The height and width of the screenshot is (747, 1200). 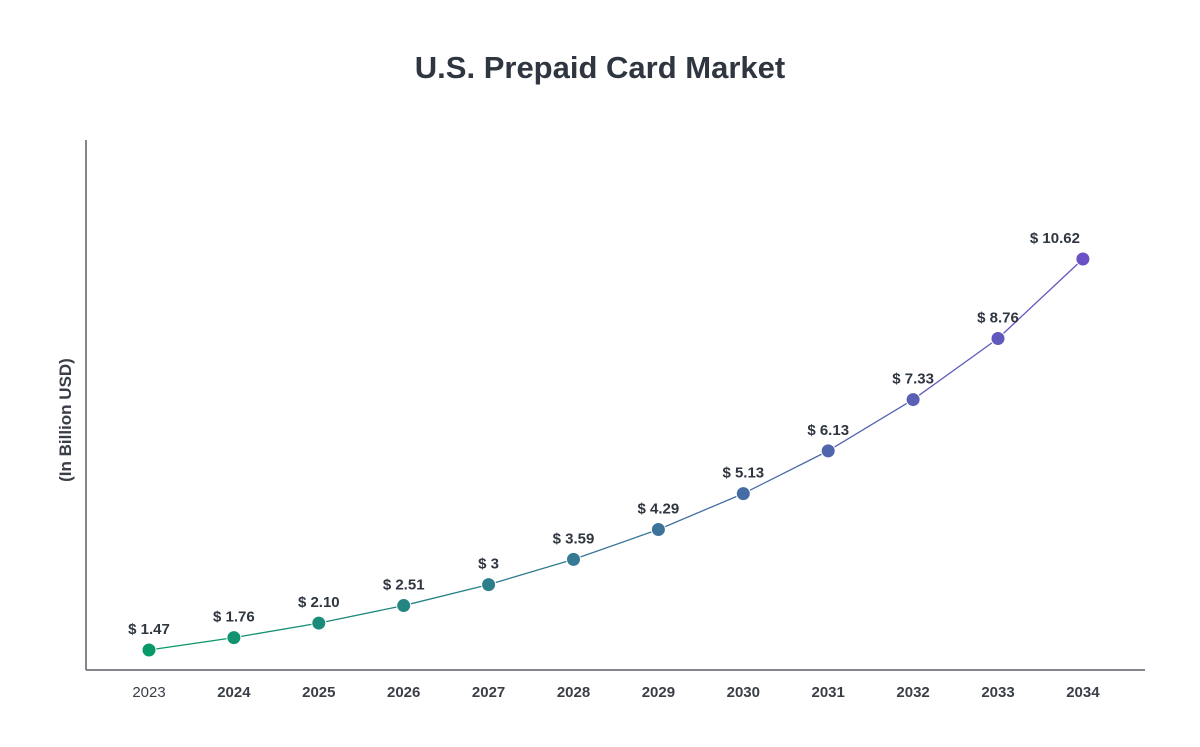 What do you see at coordinates (318, 692) in the screenshot?
I see `x-tick-label: 2025` at bounding box center [318, 692].